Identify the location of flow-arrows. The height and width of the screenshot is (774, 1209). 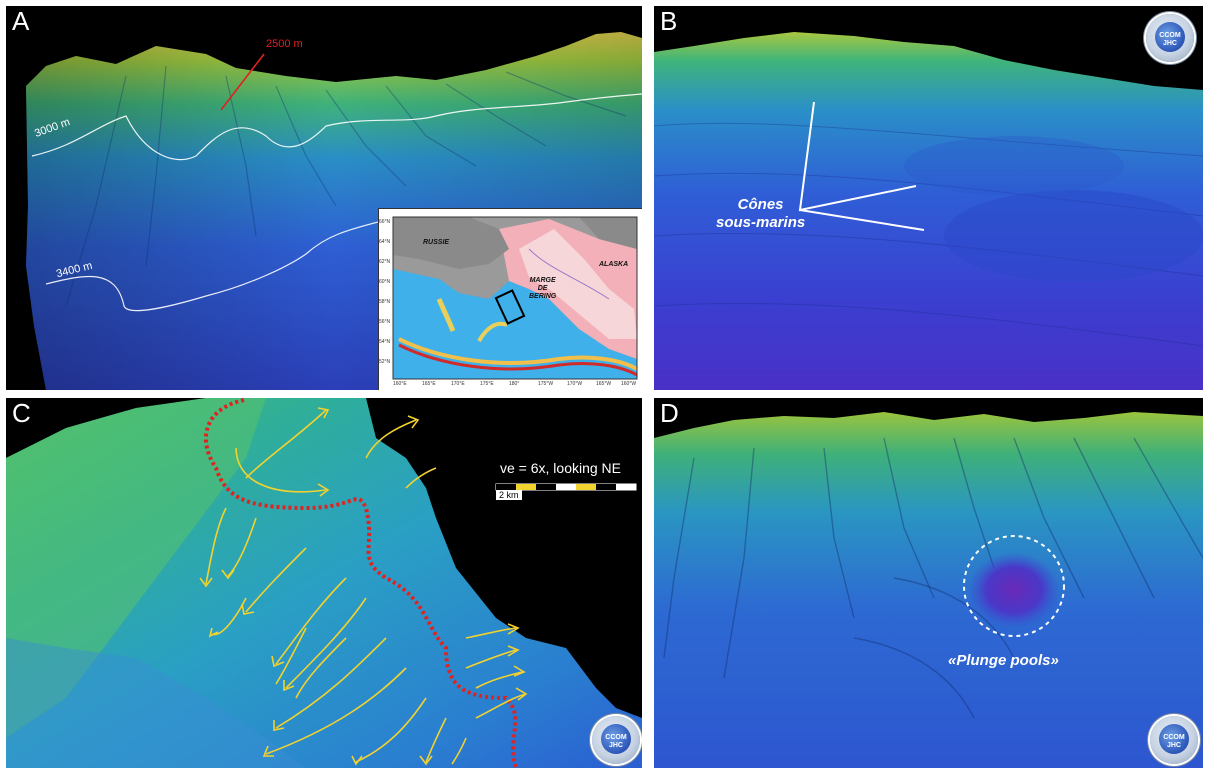
(366, 587).